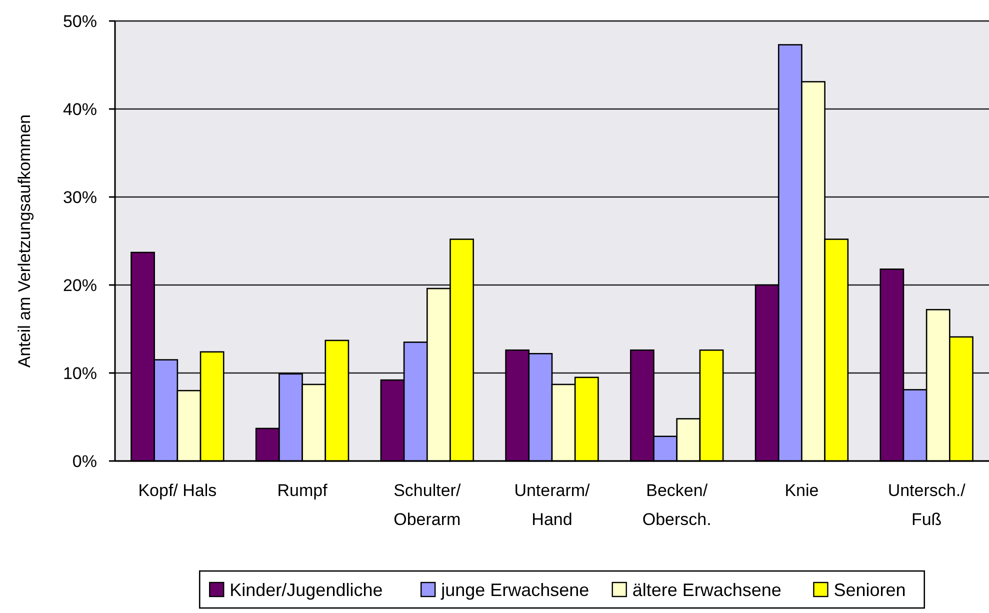 Image resolution: width=989 pixels, height=613 pixels. Describe the element at coordinates (677, 505) in the screenshot. I see `x-tick-label: Becken/ Obersch.` at that location.